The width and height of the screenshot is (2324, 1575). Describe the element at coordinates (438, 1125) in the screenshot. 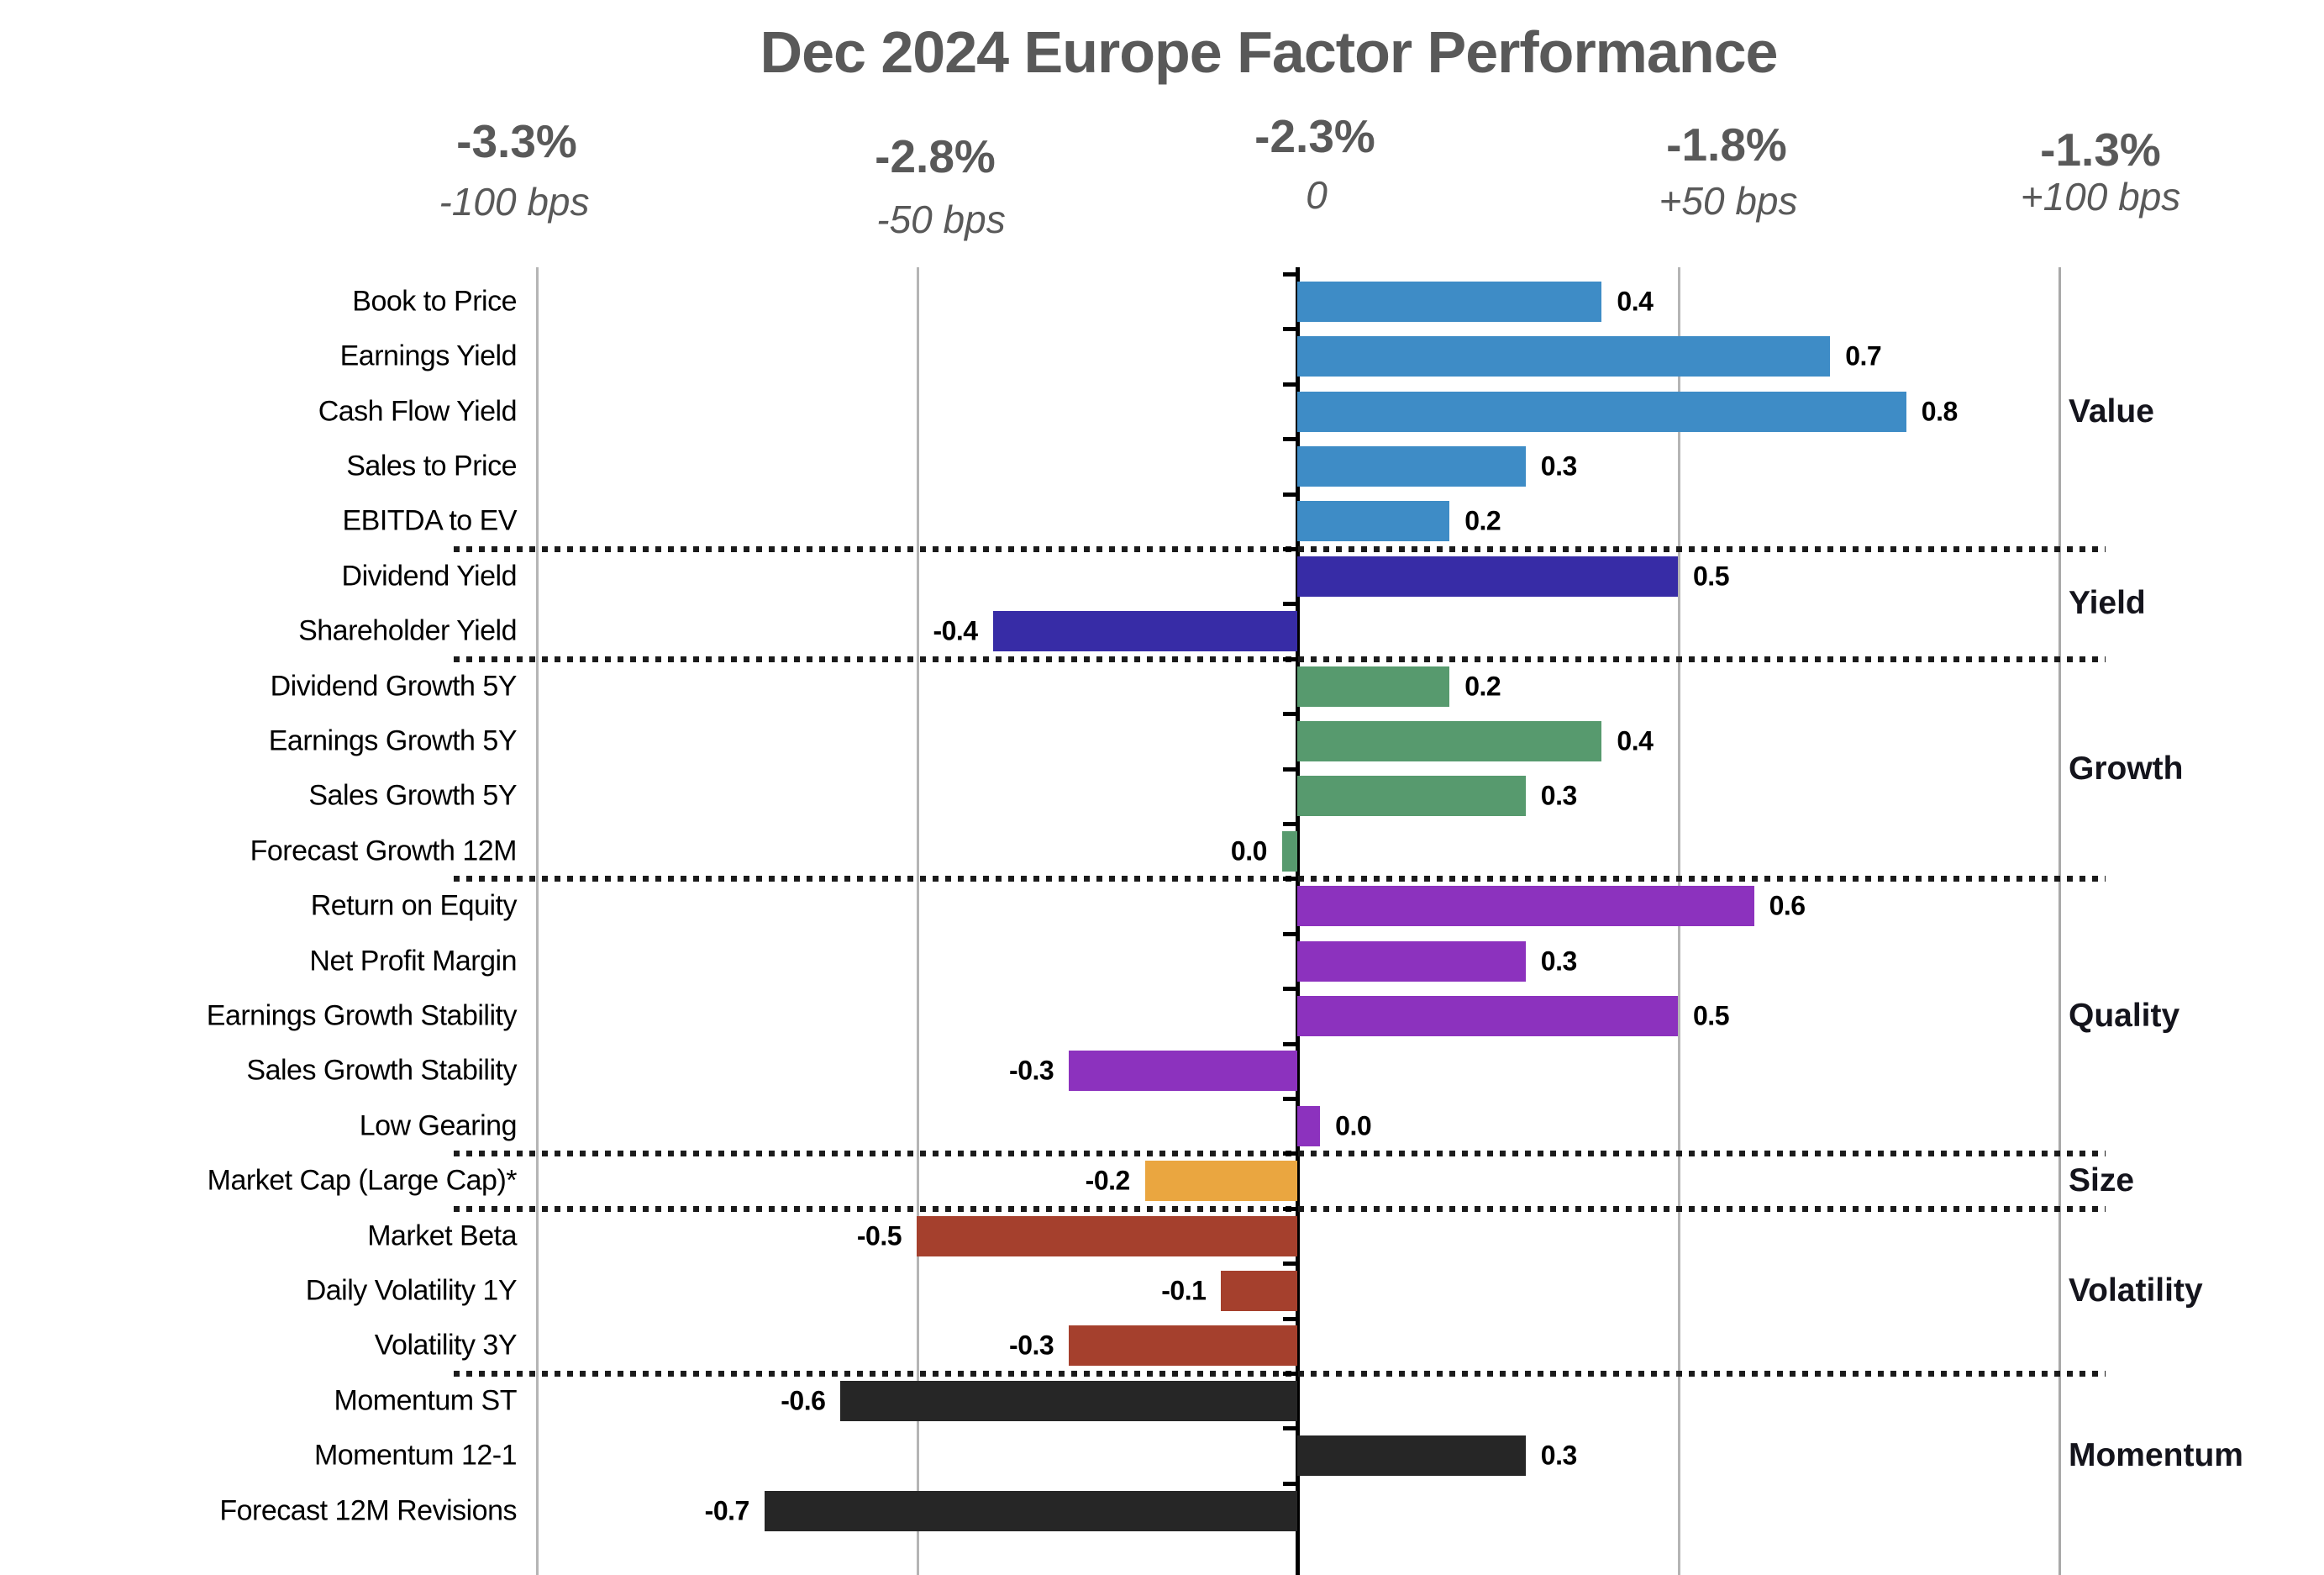

I see `factor-label: Low Gearing` at that location.